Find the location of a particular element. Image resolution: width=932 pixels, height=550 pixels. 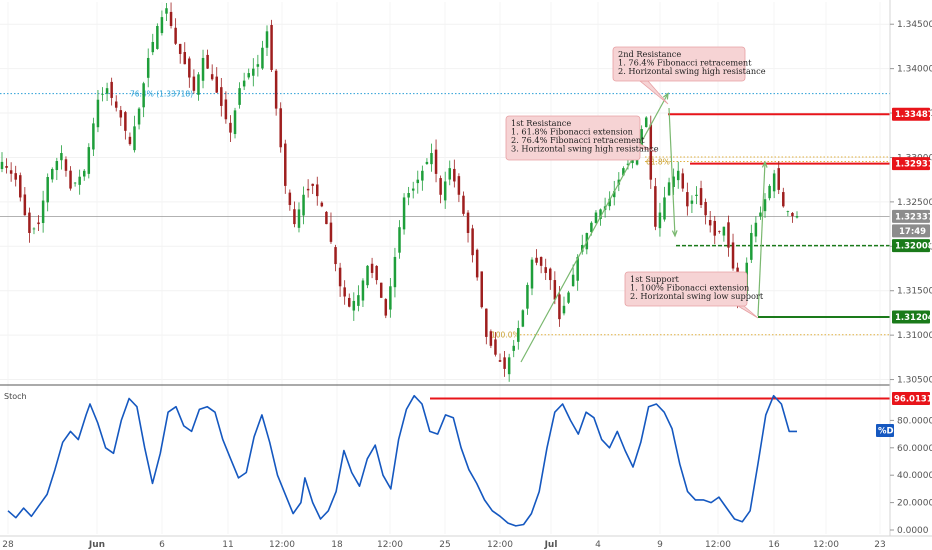

svg-text: 1.32931 is located at coordinates (913, 165).